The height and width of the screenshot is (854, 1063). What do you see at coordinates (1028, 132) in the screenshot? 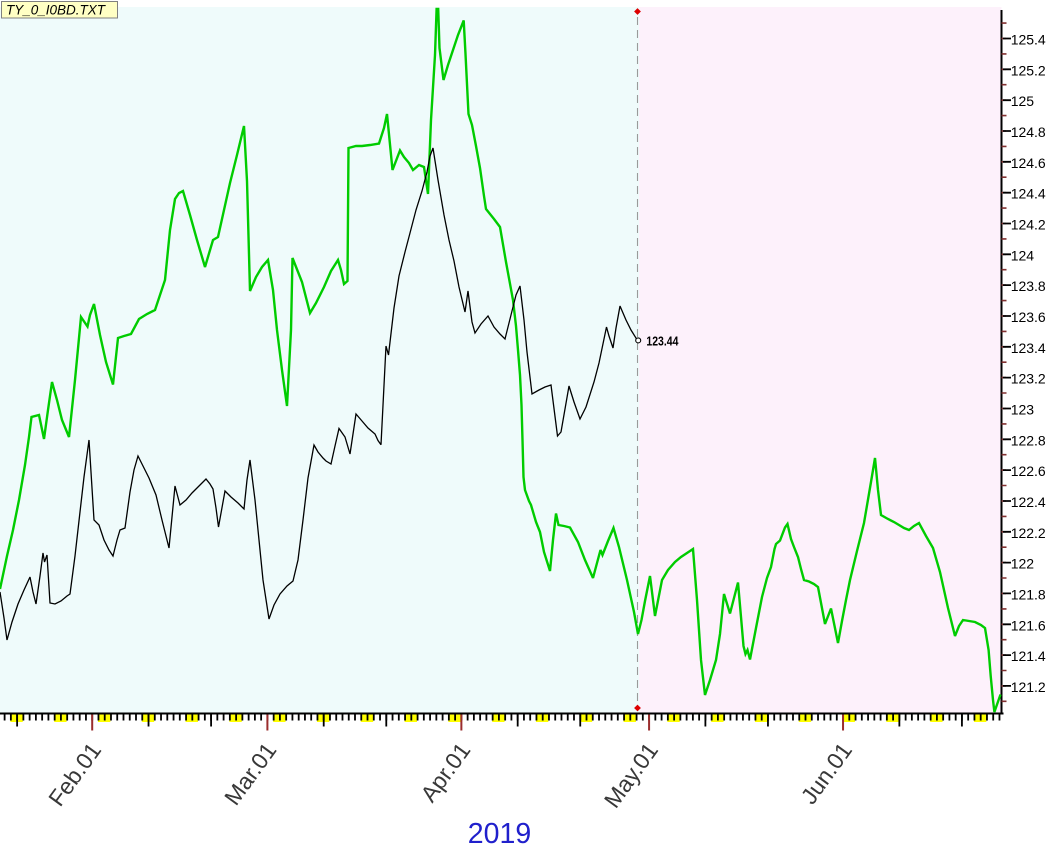
I see `svg-text: 124.8` at bounding box center [1028, 132].